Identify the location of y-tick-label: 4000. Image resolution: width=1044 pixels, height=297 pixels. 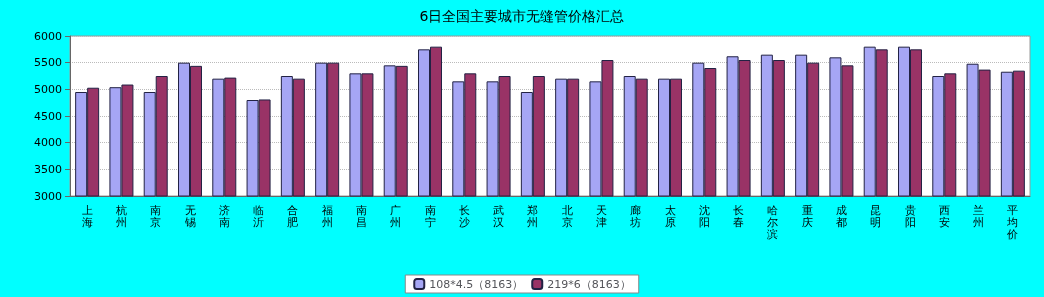
(48, 143).